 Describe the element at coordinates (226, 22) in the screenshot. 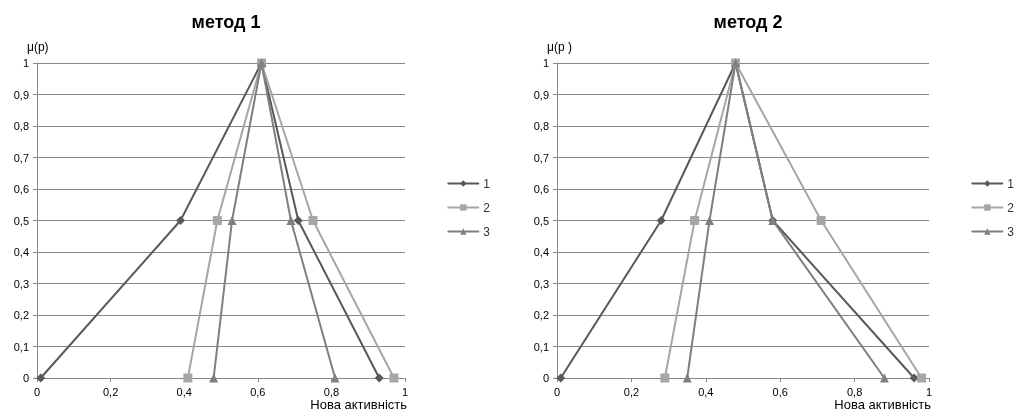

I see `chart-title: метод 1` at that location.